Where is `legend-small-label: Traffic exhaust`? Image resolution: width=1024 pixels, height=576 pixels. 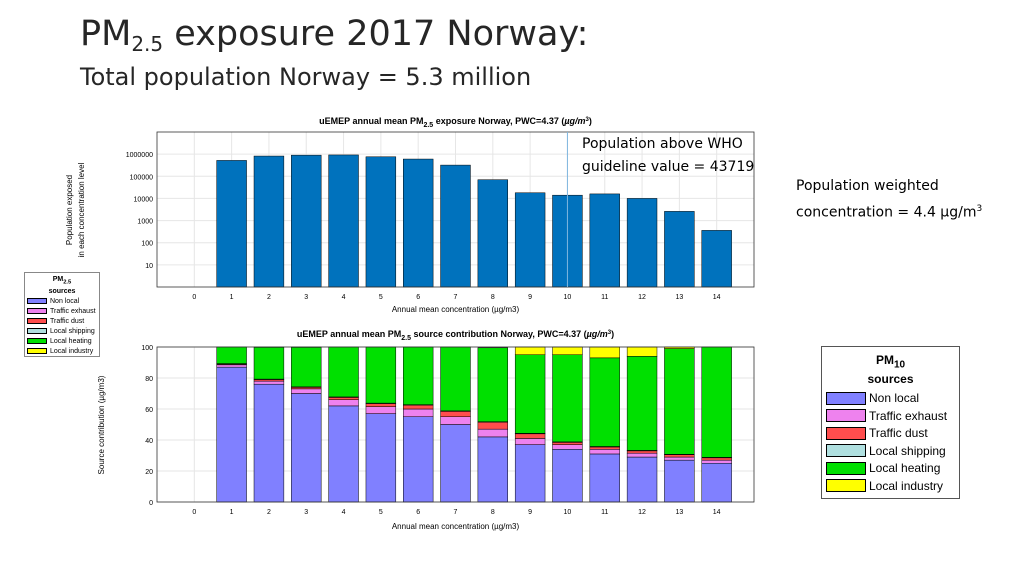 legend-small-label: Traffic exhaust is located at coordinates (73, 311).